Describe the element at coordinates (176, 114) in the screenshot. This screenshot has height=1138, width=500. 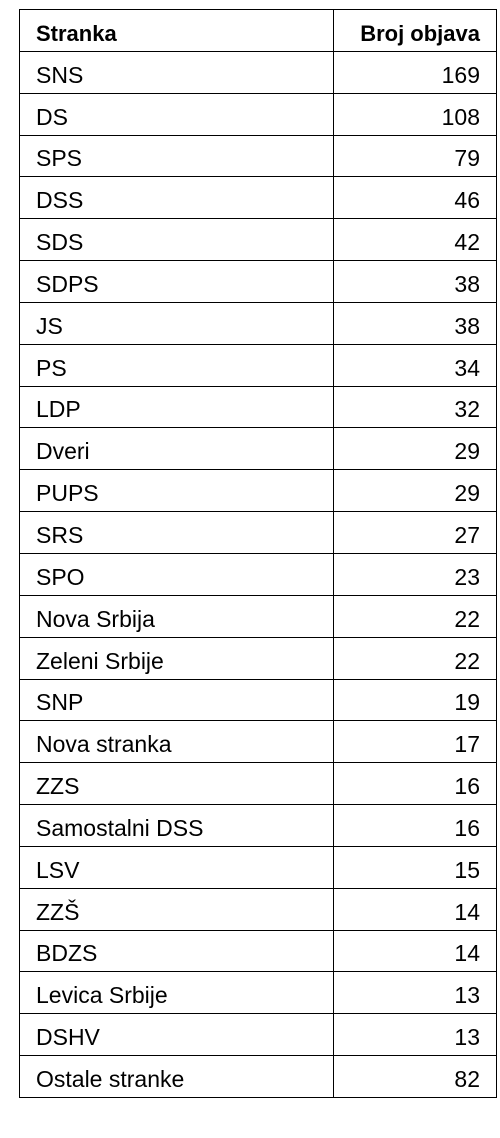
I see `party-name-cell: DS` at that location.